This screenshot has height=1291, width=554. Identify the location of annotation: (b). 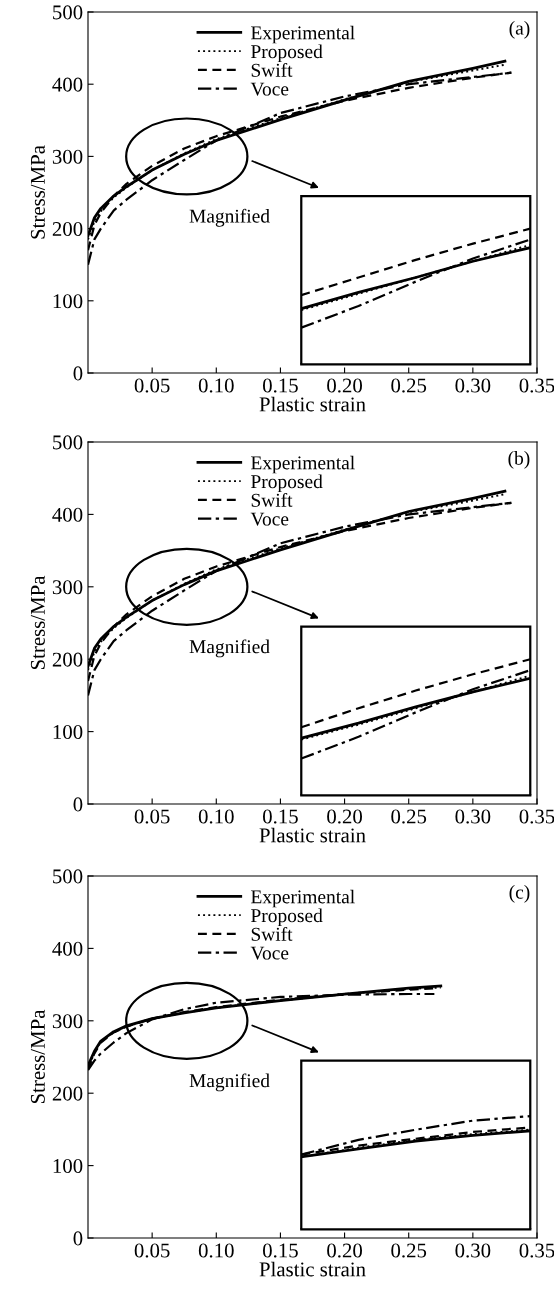
(519, 460).